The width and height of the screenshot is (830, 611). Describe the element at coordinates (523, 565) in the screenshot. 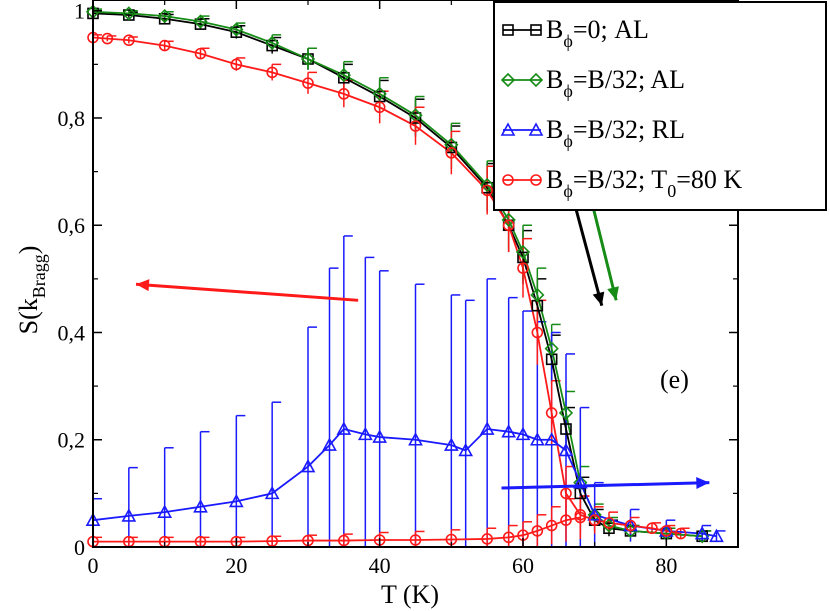

I see `x-tick-label: 60` at that location.